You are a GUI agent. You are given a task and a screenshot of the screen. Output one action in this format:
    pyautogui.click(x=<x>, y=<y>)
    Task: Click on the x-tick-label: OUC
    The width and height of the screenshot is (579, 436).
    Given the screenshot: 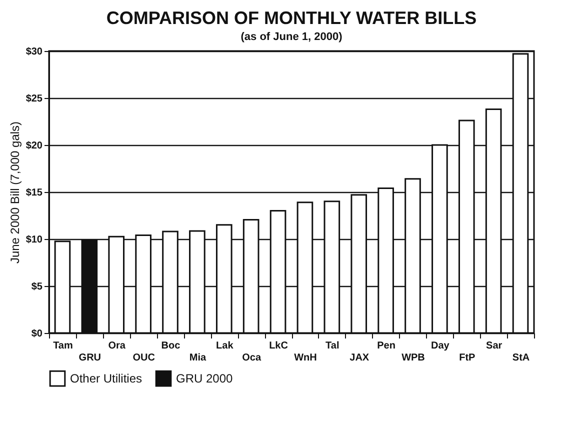 What is the action you would take?
    pyautogui.click(x=143, y=358)
    